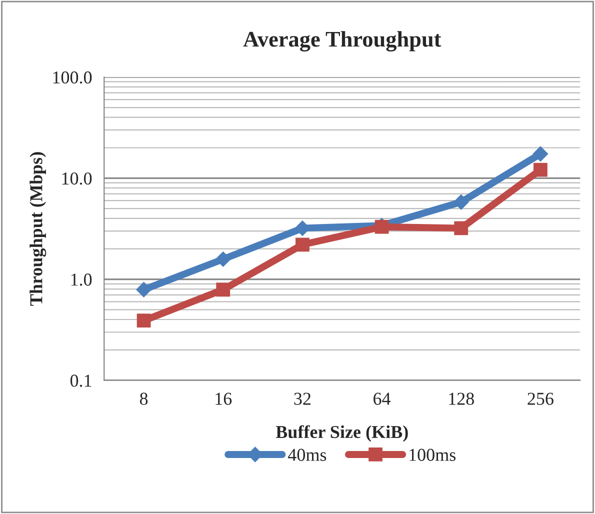 The image size is (595, 514). What do you see at coordinates (342, 433) in the screenshot?
I see `x-axis-title: Buffer Size (KiB)` at bounding box center [342, 433].